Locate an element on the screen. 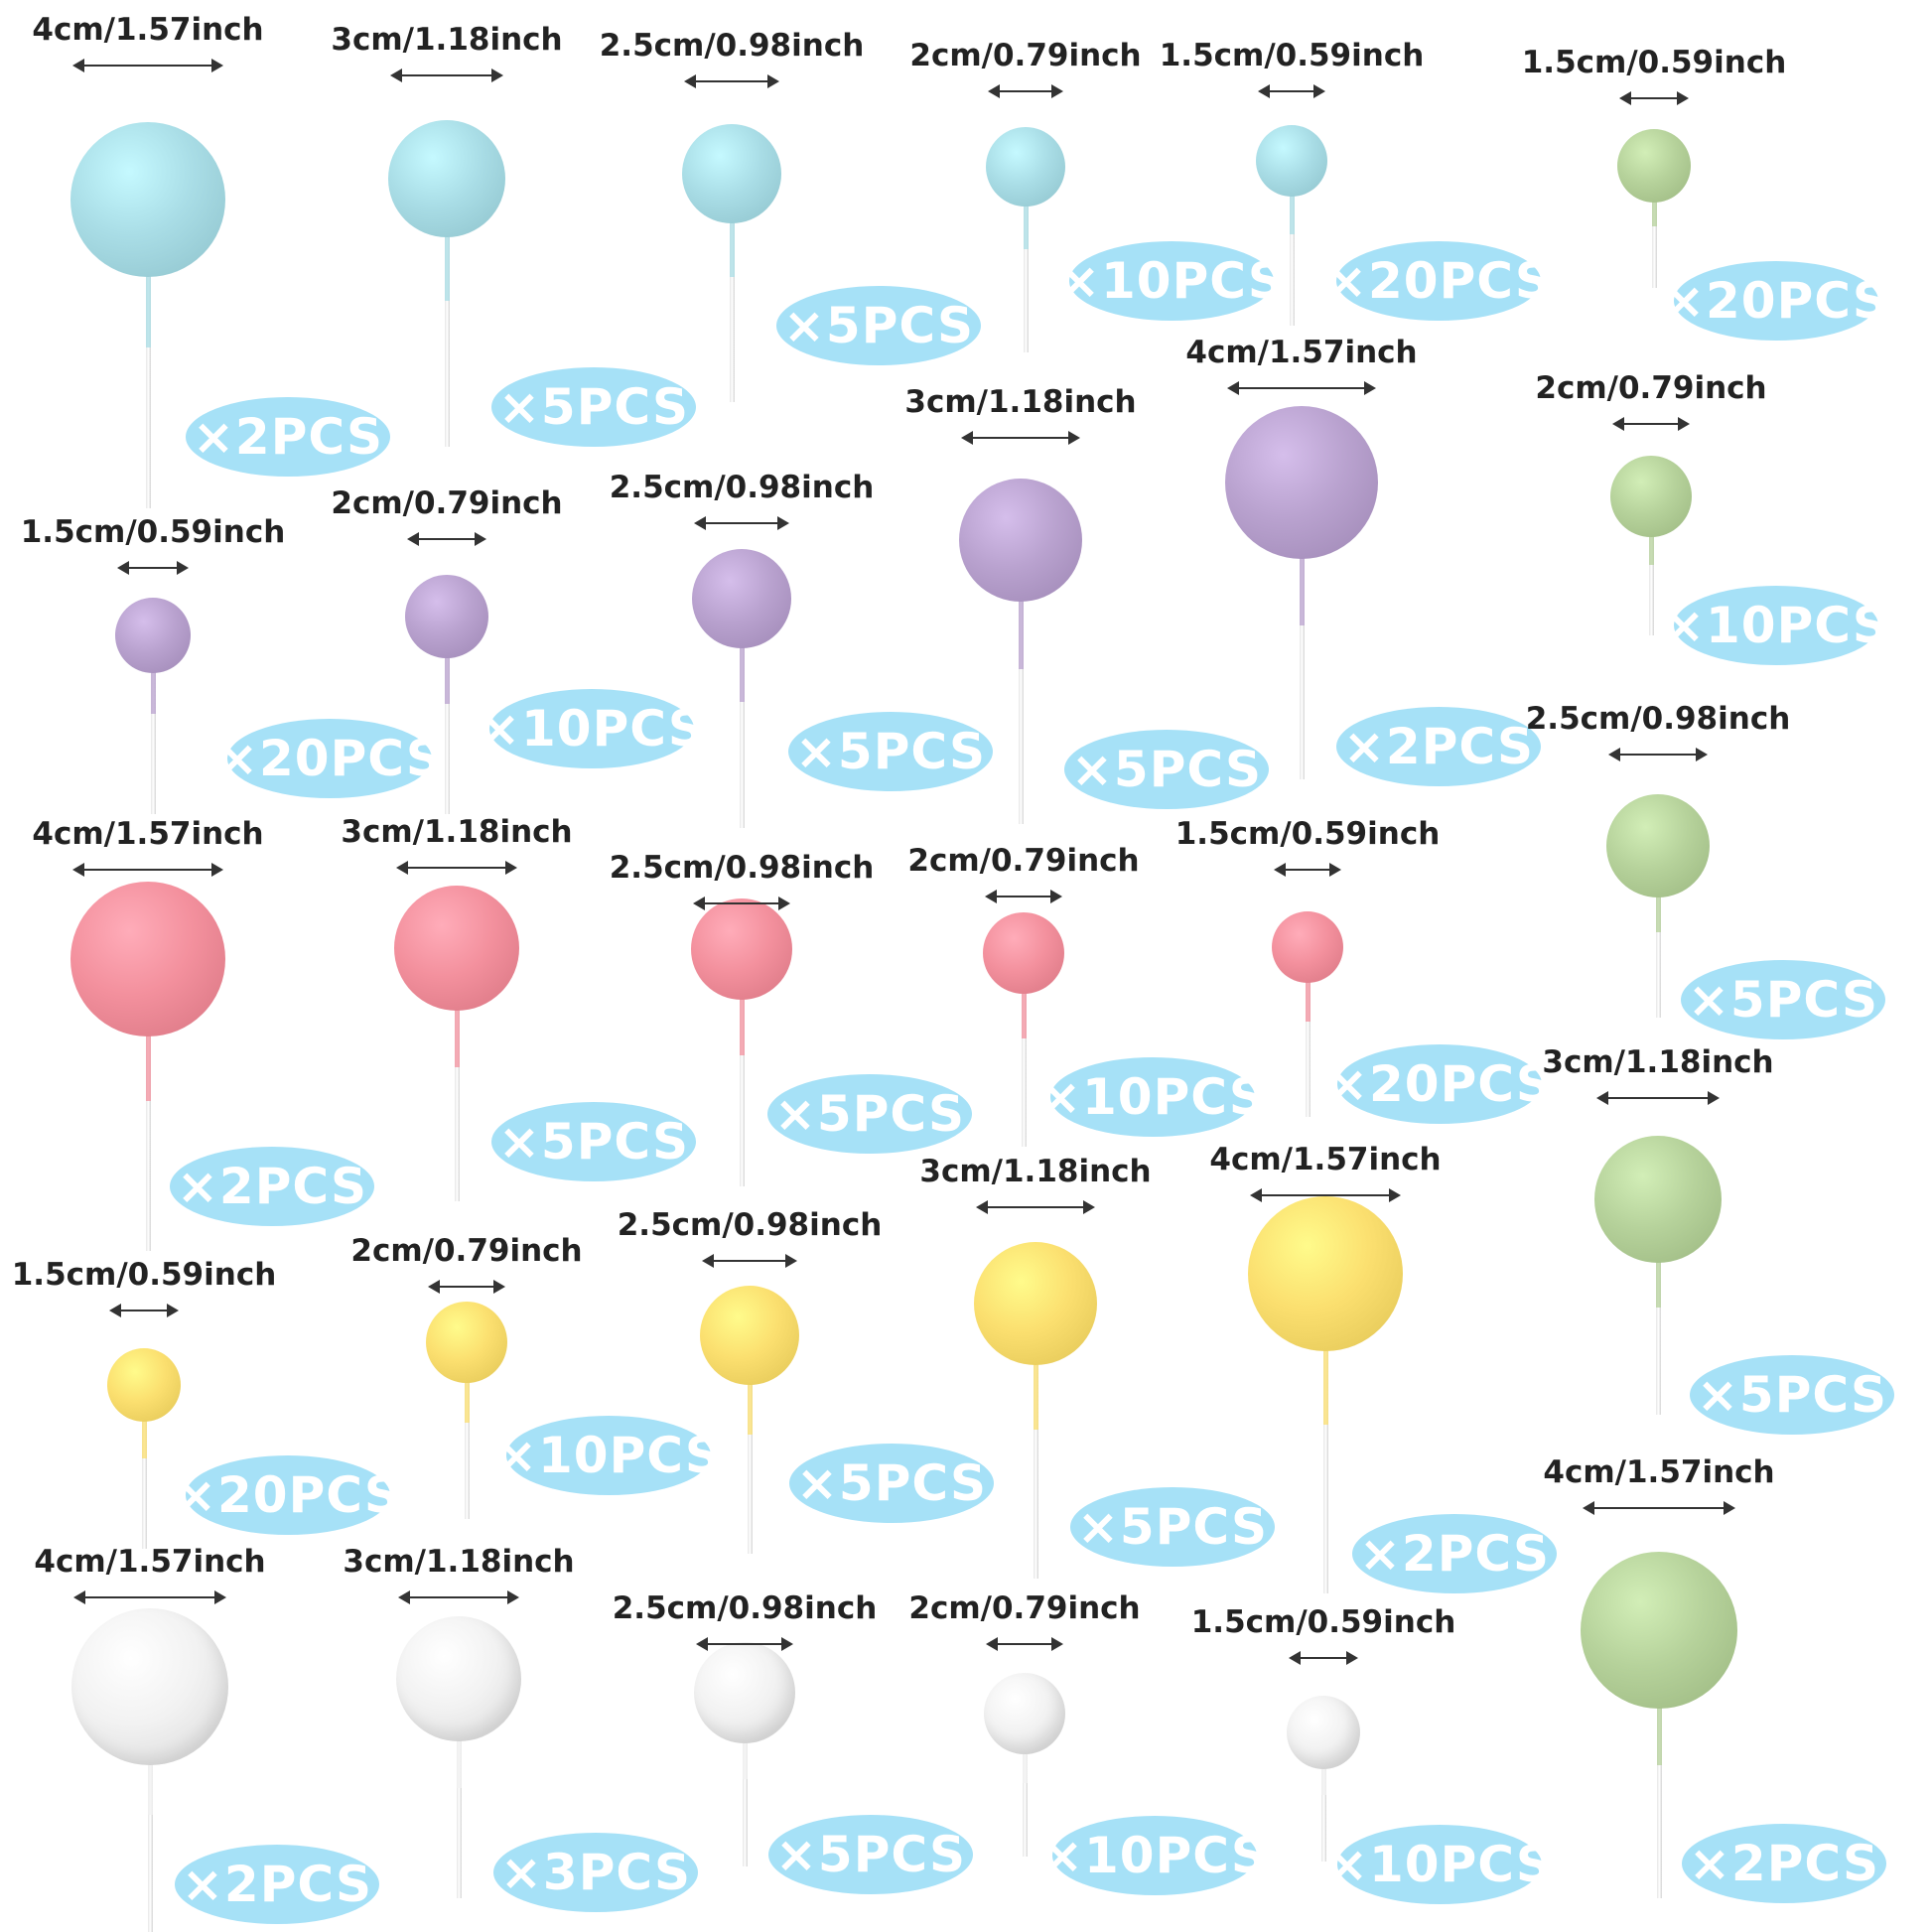 The height and width of the screenshot is (1932, 1932). ball-blue is located at coordinates (446, 178).